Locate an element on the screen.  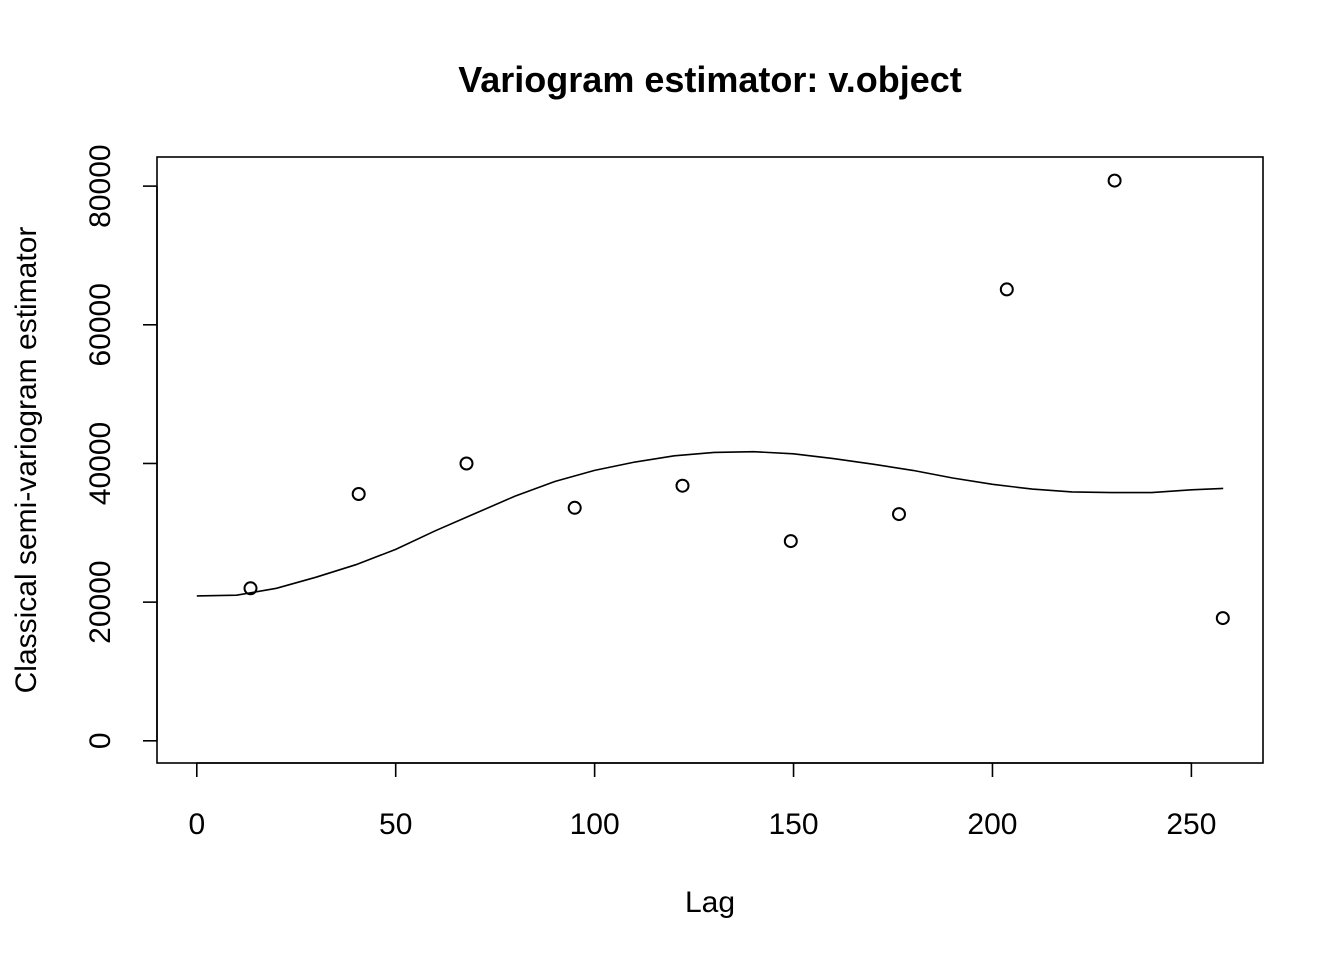
y-tick-label: 60000 is located at coordinates (100, 324).